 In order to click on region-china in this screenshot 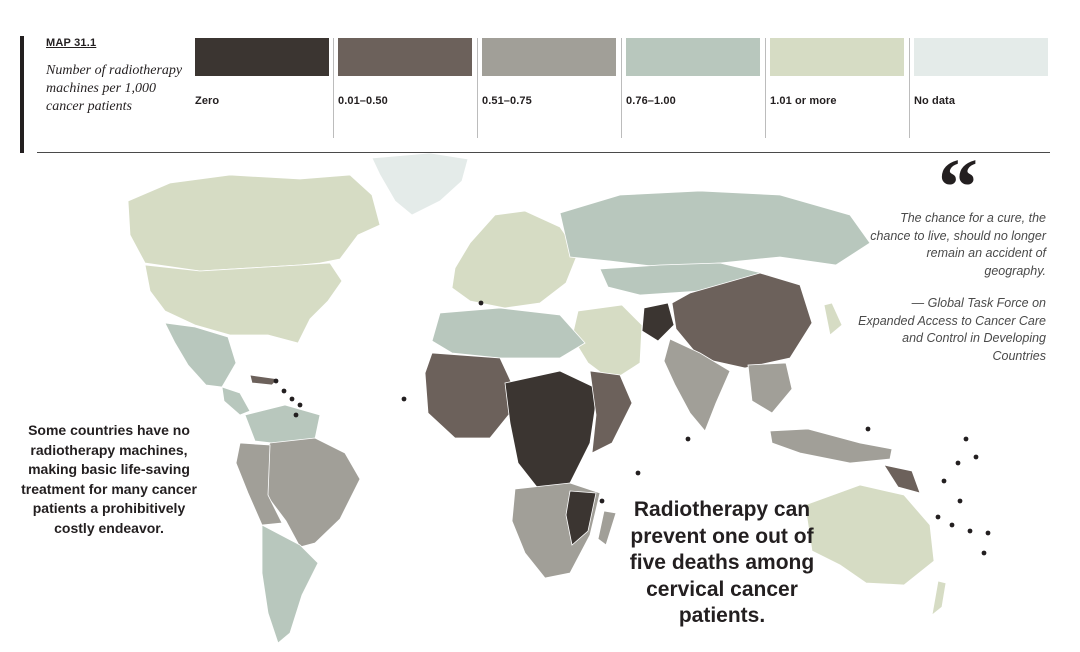, I will do `click(742, 320)`.